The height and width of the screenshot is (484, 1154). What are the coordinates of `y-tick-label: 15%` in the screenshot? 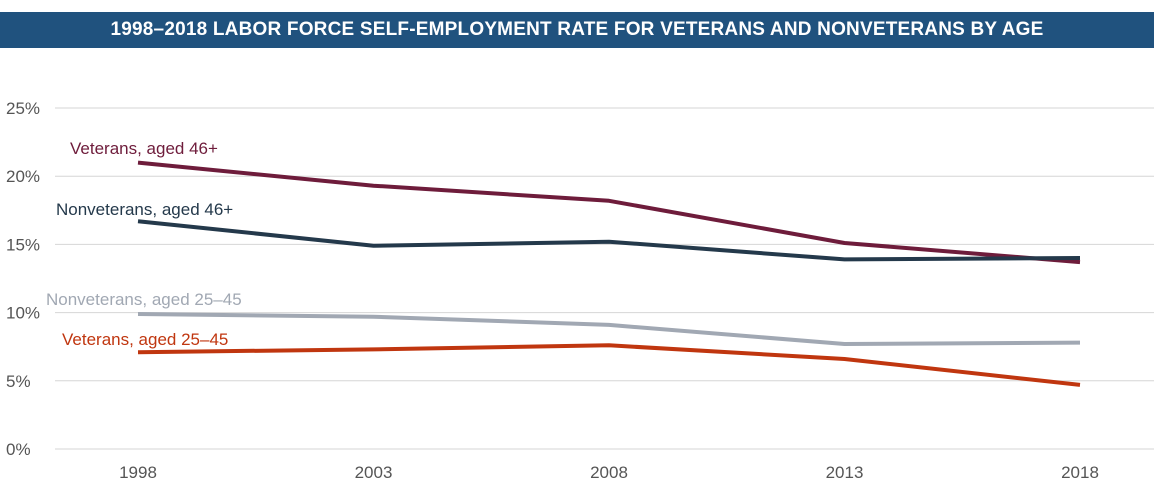 It's located at (23, 244).